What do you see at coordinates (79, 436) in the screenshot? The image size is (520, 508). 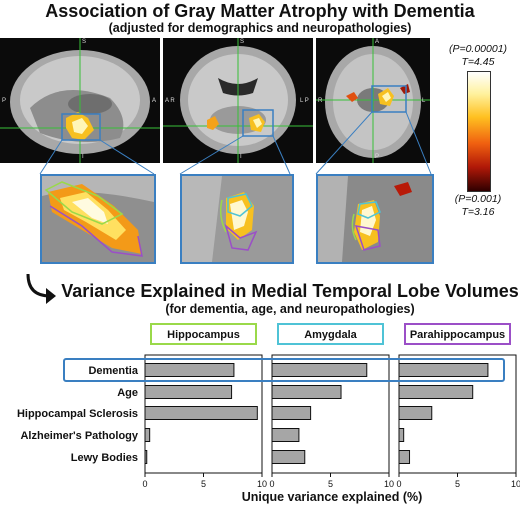 I see `category-label: Alzheimer's Pathology` at bounding box center [79, 436].